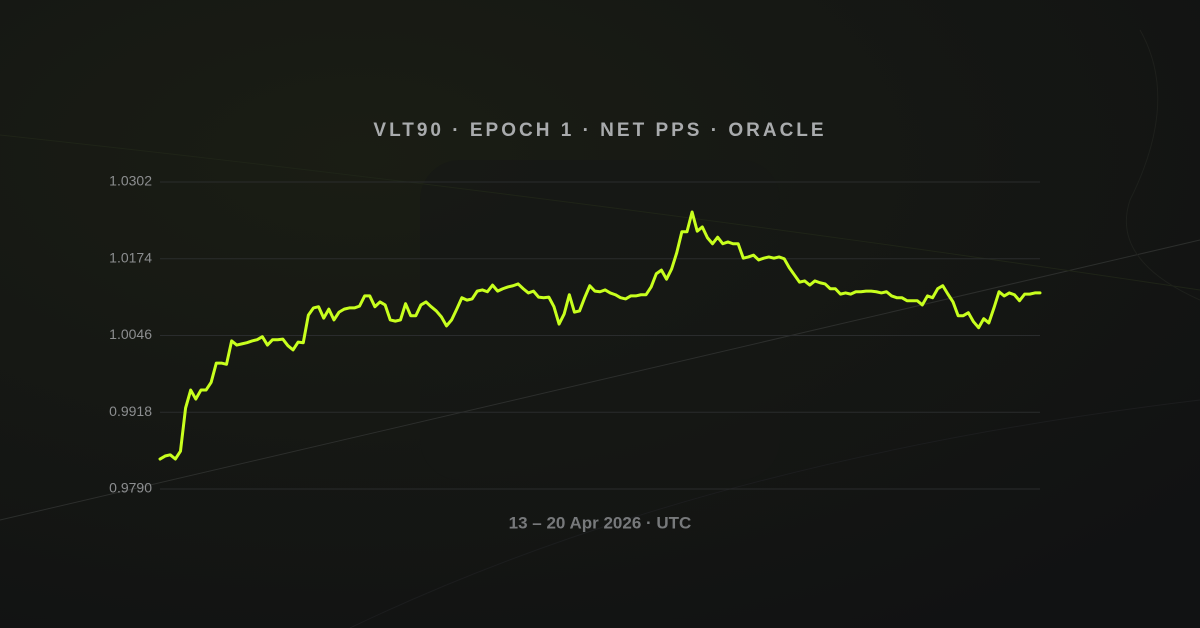 The image size is (1200, 628). What do you see at coordinates (130, 257) in the screenshot?
I see `y-tick-label: 1.0174` at bounding box center [130, 257].